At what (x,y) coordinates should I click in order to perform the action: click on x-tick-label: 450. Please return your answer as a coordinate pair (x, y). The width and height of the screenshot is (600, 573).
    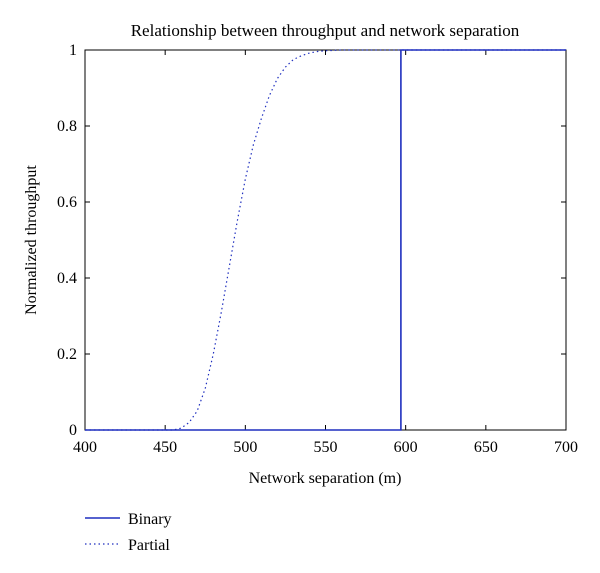
    Looking at the image, I should click on (165, 447).